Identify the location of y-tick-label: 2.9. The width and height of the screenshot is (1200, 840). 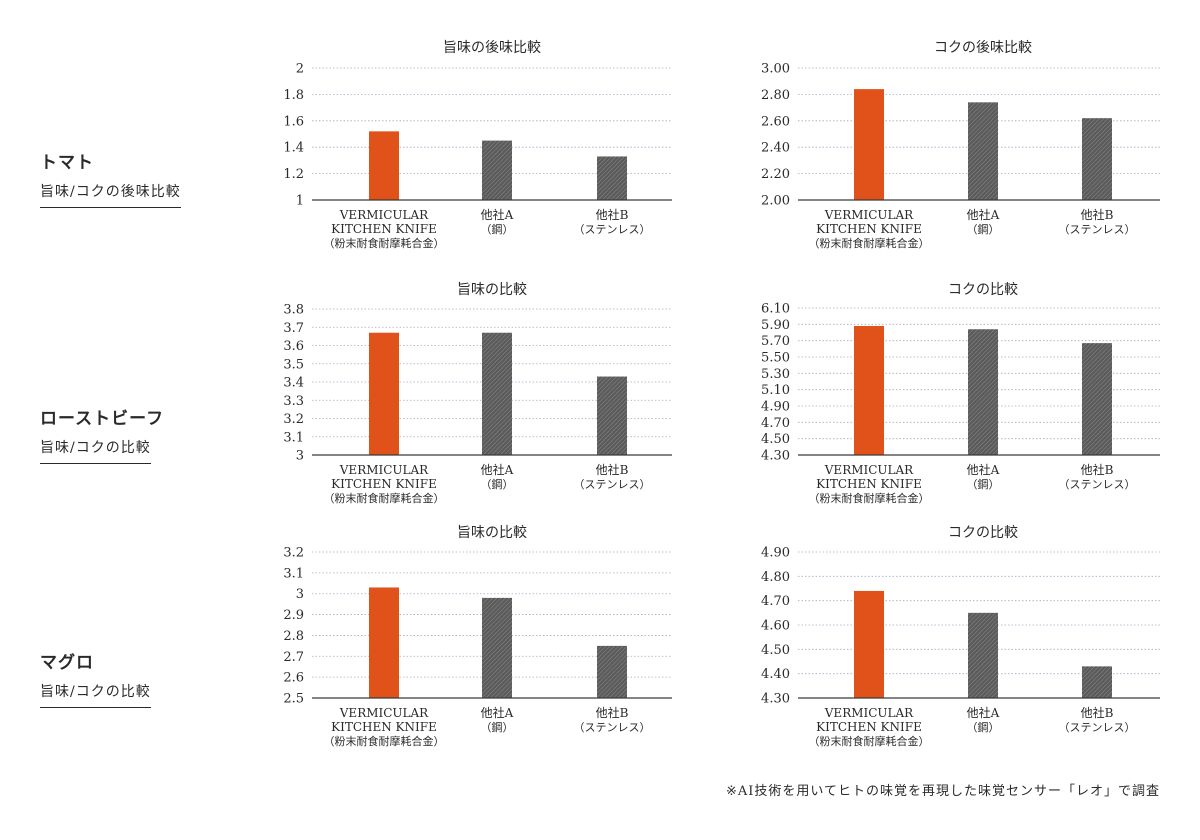
(293, 615).